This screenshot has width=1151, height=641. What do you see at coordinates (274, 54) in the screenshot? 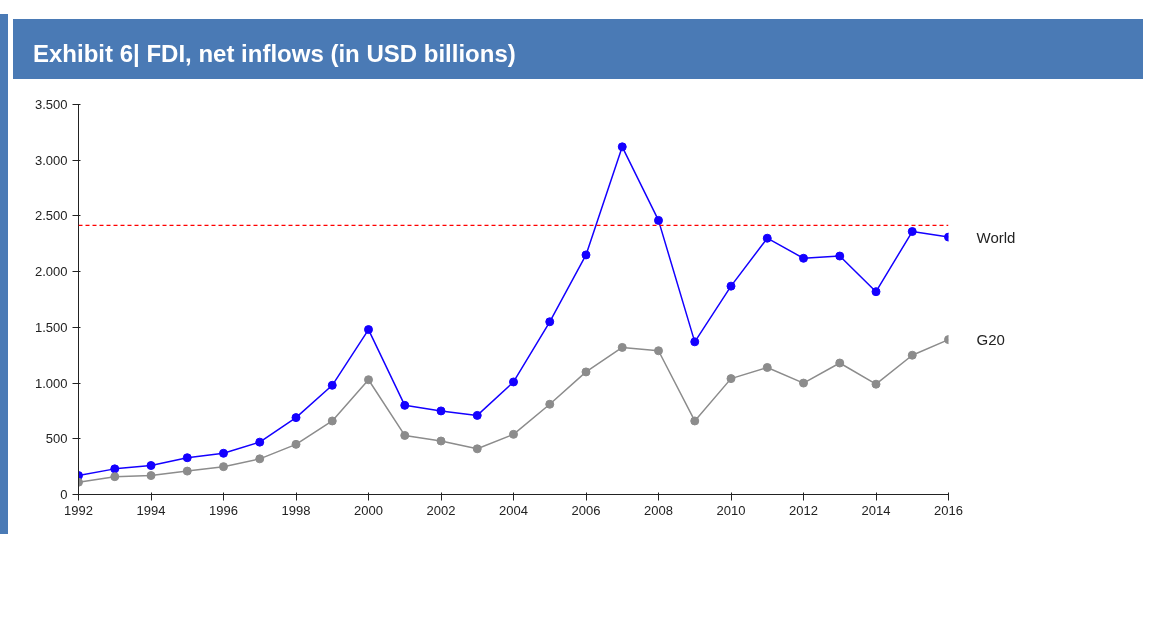
I see `chart-title: Exhibit 6| FDI, net inflows (in USD billions)` at bounding box center [274, 54].